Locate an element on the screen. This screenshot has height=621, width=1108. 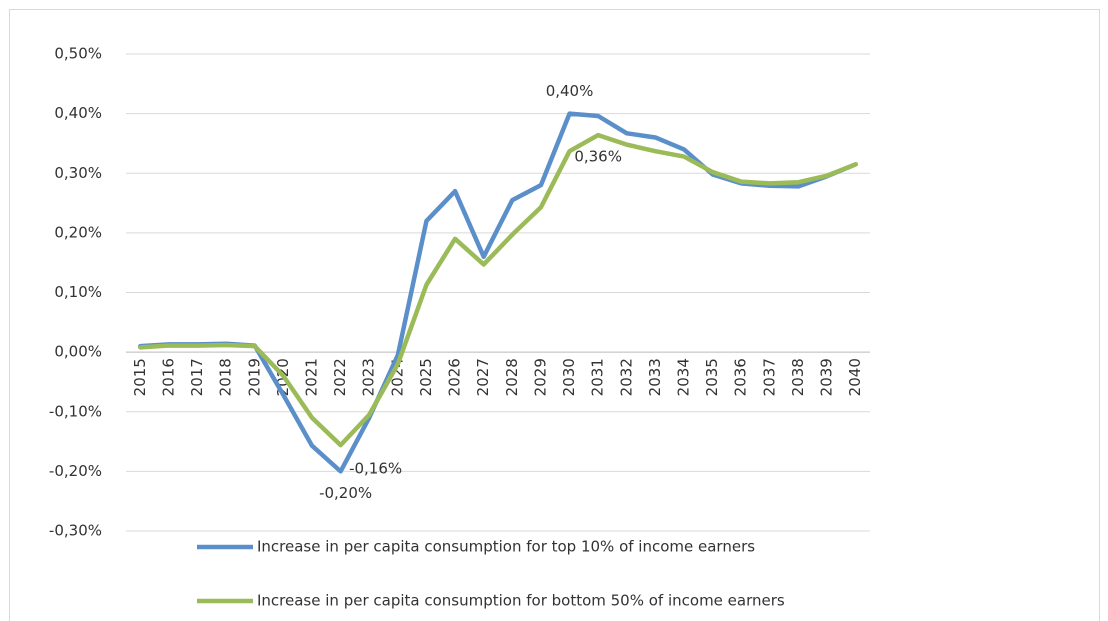
x-tick-label: 2018 is located at coordinates (226, 377).